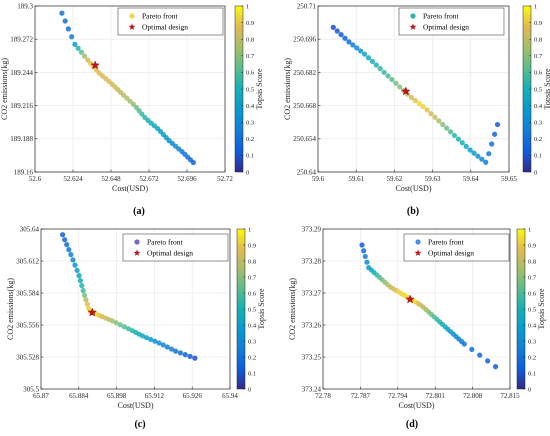  I want to click on colorbar-tick-label: 1, so click(249, 229).